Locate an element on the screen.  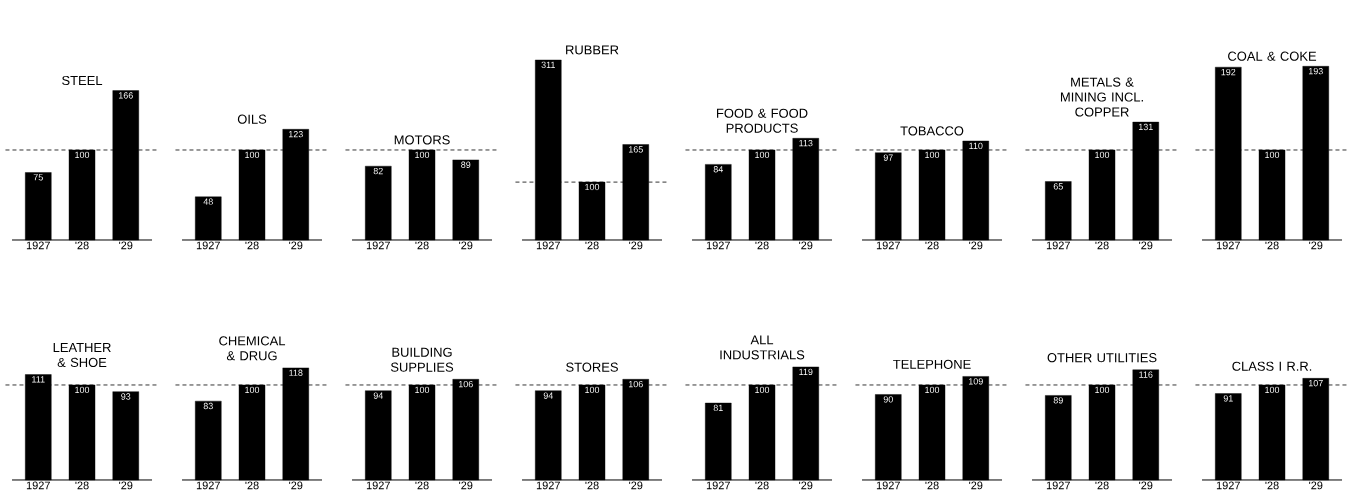
data-label: 93 is located at coordinates (126, 396).